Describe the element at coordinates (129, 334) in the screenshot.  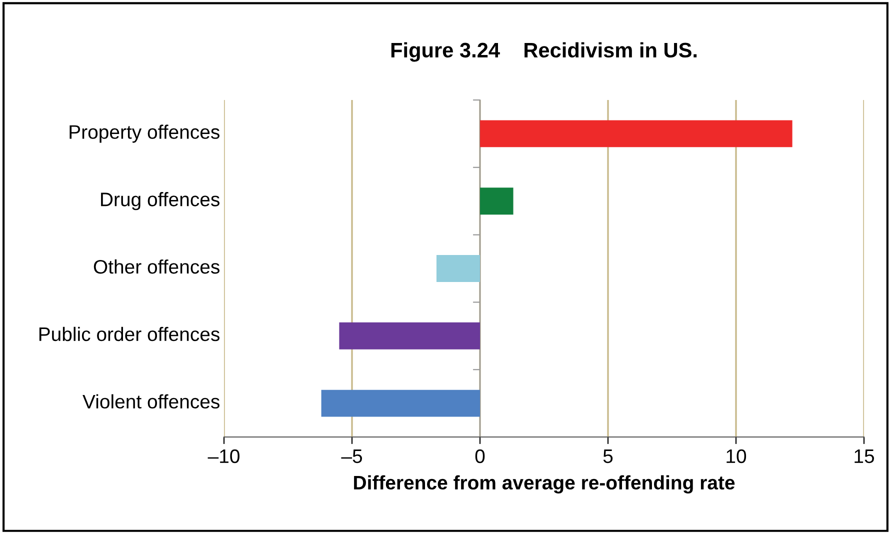
I see `y-tick-label: Public order offences` at that location.